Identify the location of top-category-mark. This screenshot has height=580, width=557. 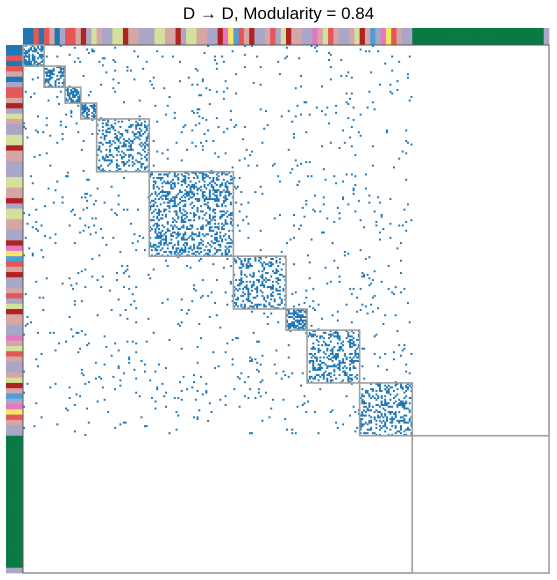
(473, 36).